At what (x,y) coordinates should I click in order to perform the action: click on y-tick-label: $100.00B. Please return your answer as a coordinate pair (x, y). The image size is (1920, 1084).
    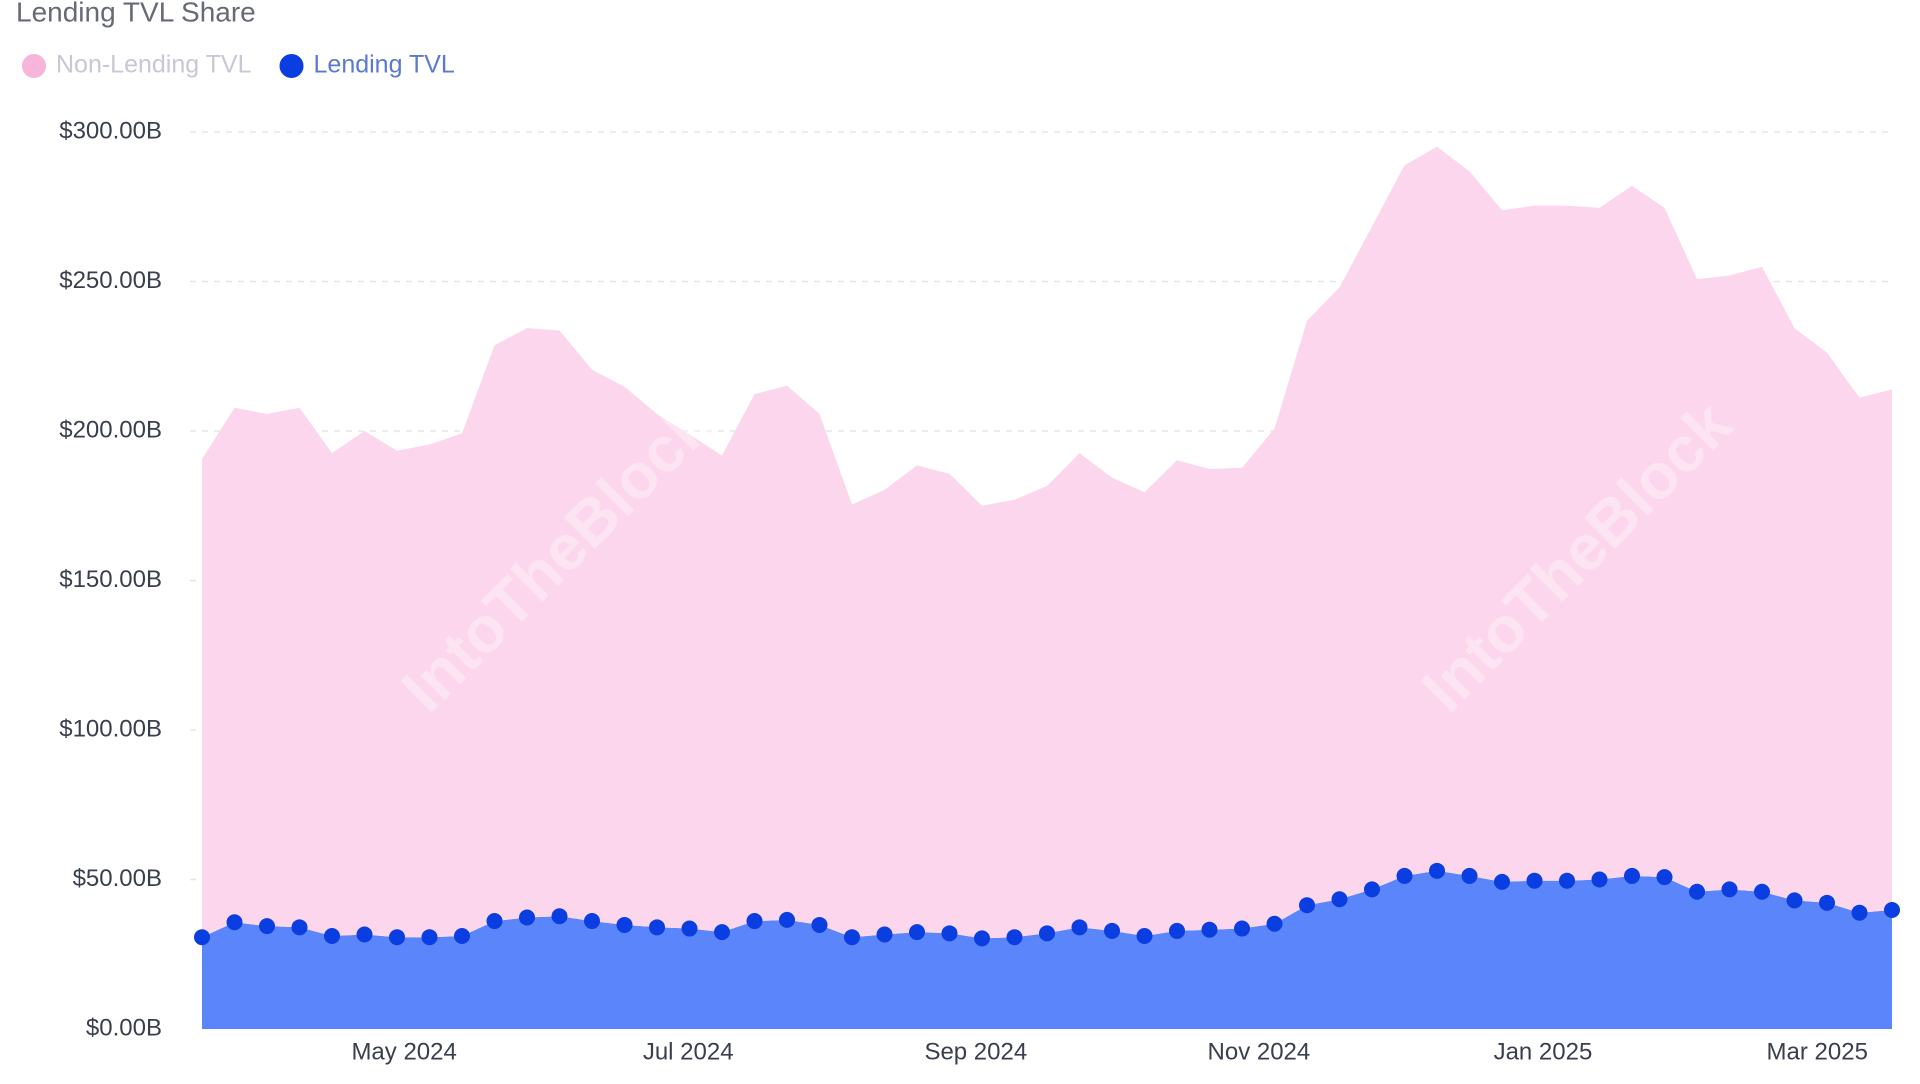
    Looking at the image, I should click on (110, 728).